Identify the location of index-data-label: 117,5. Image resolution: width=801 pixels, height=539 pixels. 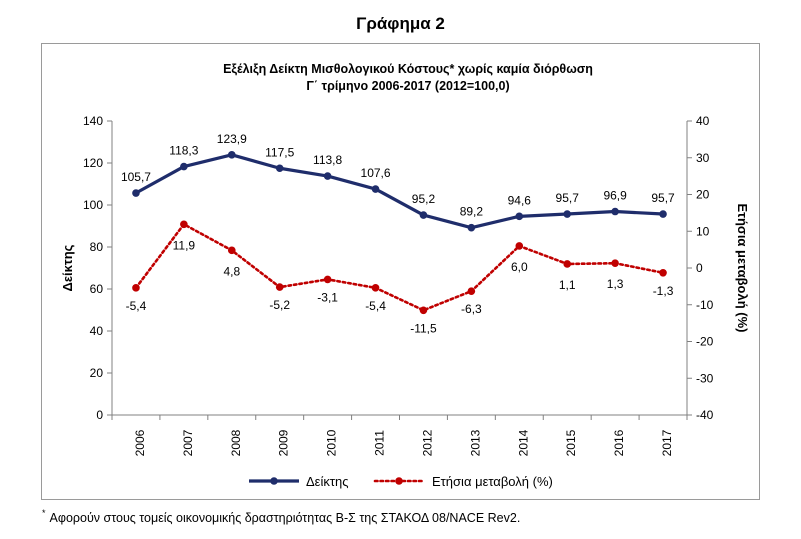
(279, 152).